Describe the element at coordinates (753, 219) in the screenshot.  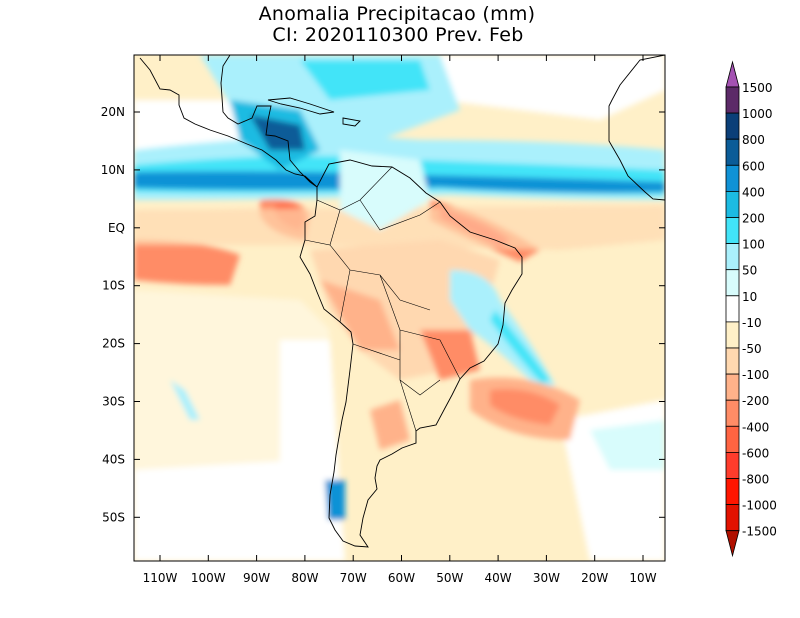
I see `legend-label: 200` at that location.